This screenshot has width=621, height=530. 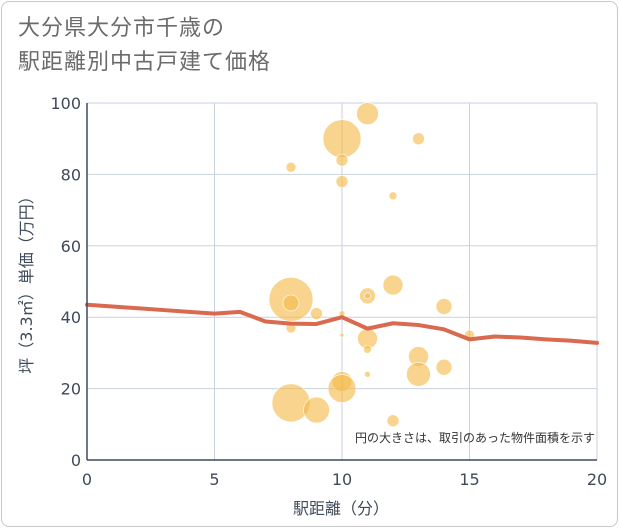 What do you see at coordinates (475, 437) in the screenshot?
I see `size-annotation: 円の大きさは、取引のあった物件面積を示す` at bounding box center [475, 437].